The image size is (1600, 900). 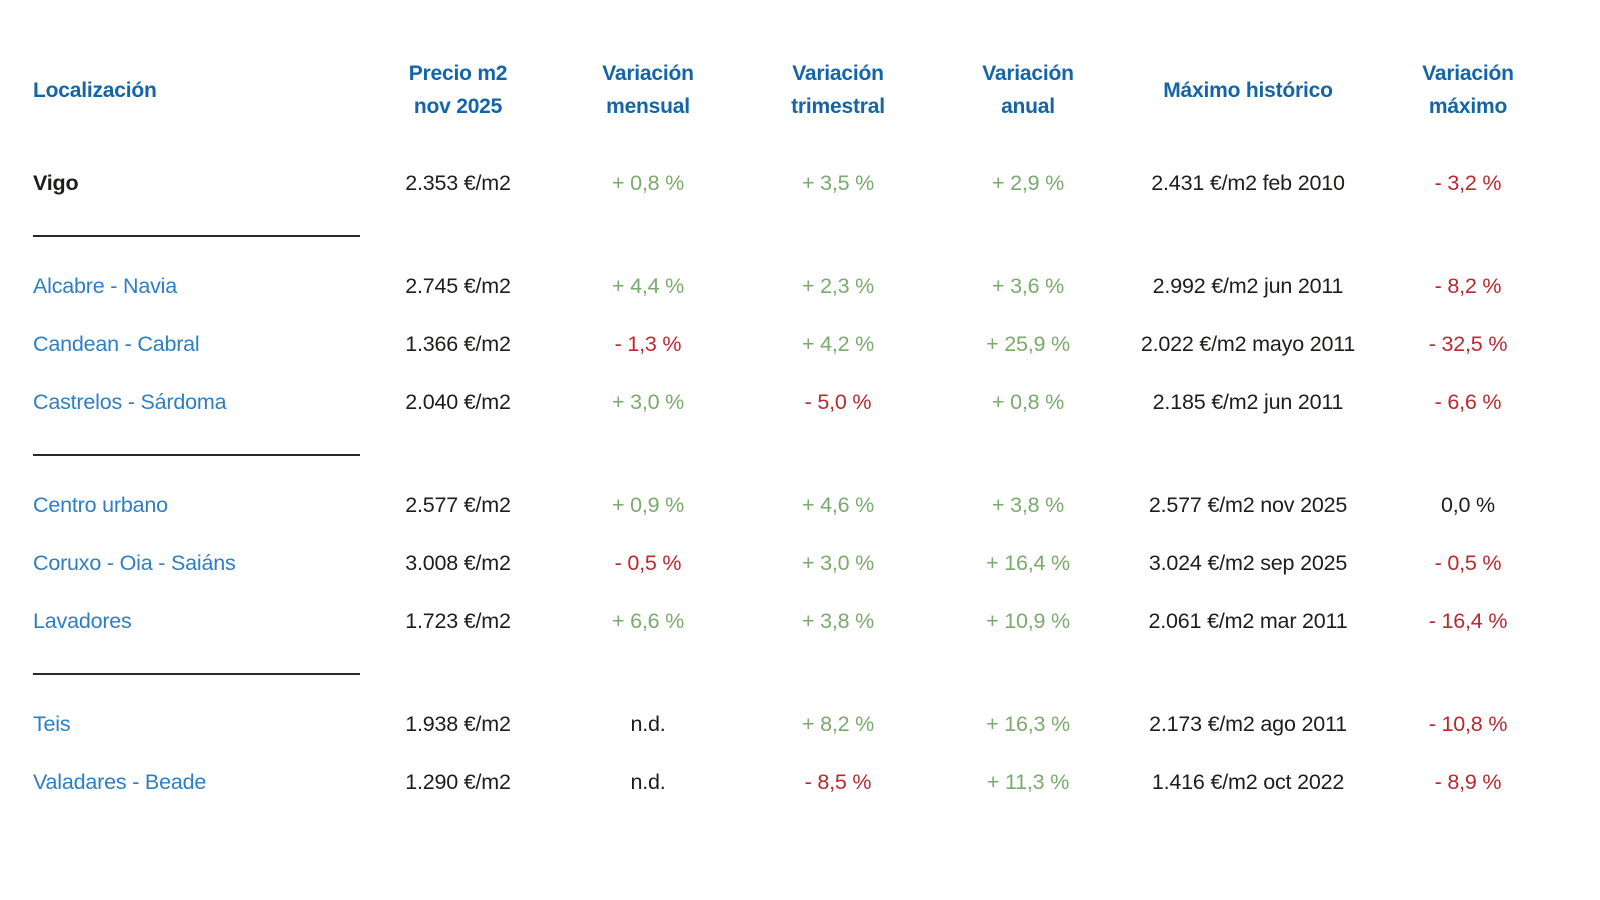 I want to click on monthly-variation-value: - 0,5 %, so click(x=648, y=562).